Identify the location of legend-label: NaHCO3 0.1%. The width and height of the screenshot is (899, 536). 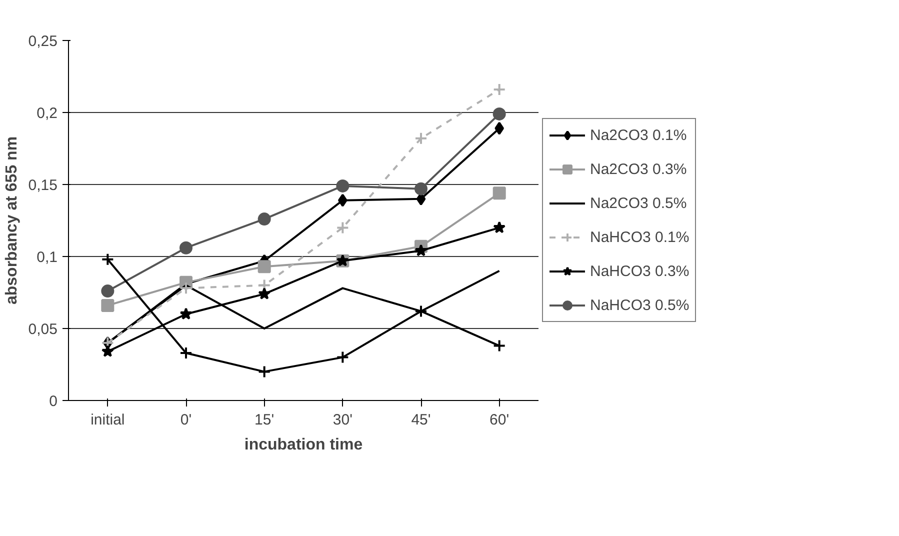
(640, 237).